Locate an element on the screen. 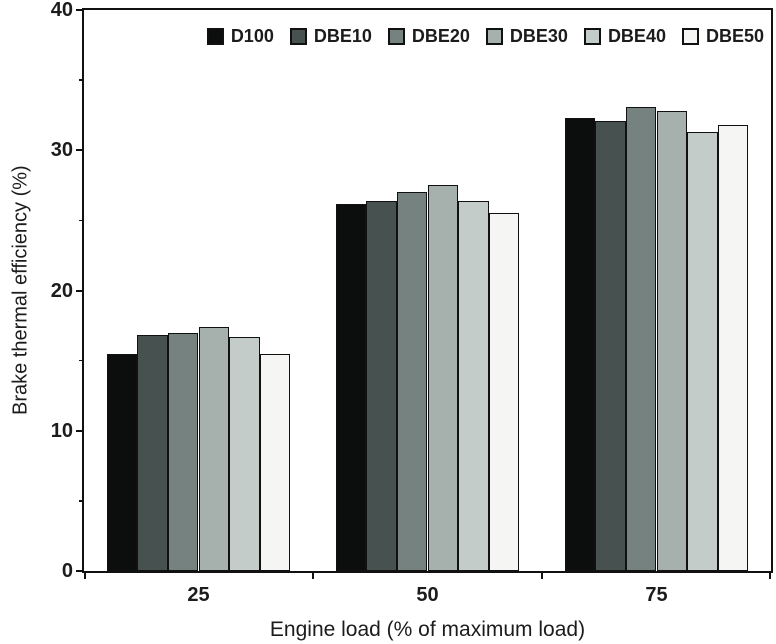 The height and width of the screenshot is (644, 776). x-axis-title: Engine load (% of maximum load) is located at coordinates (427, 629).